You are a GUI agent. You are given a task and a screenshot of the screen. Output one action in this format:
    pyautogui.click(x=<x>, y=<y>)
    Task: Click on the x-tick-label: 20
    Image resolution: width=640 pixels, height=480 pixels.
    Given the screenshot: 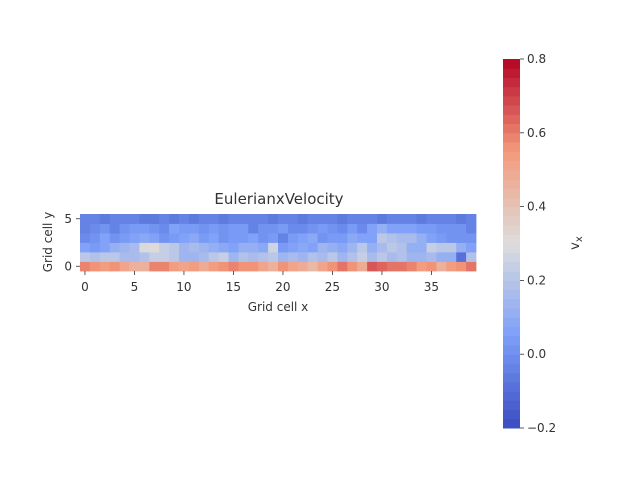 What is the action you would take?
    pyautogui.click(x=282, y=287)
    